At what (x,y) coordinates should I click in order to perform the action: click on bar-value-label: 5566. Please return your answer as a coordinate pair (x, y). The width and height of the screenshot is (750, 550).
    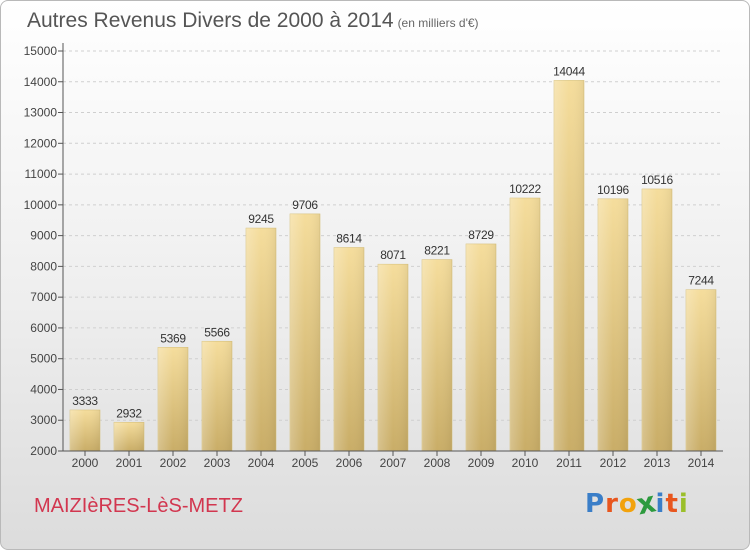
    Looking at the image, I should click on (217, 332).